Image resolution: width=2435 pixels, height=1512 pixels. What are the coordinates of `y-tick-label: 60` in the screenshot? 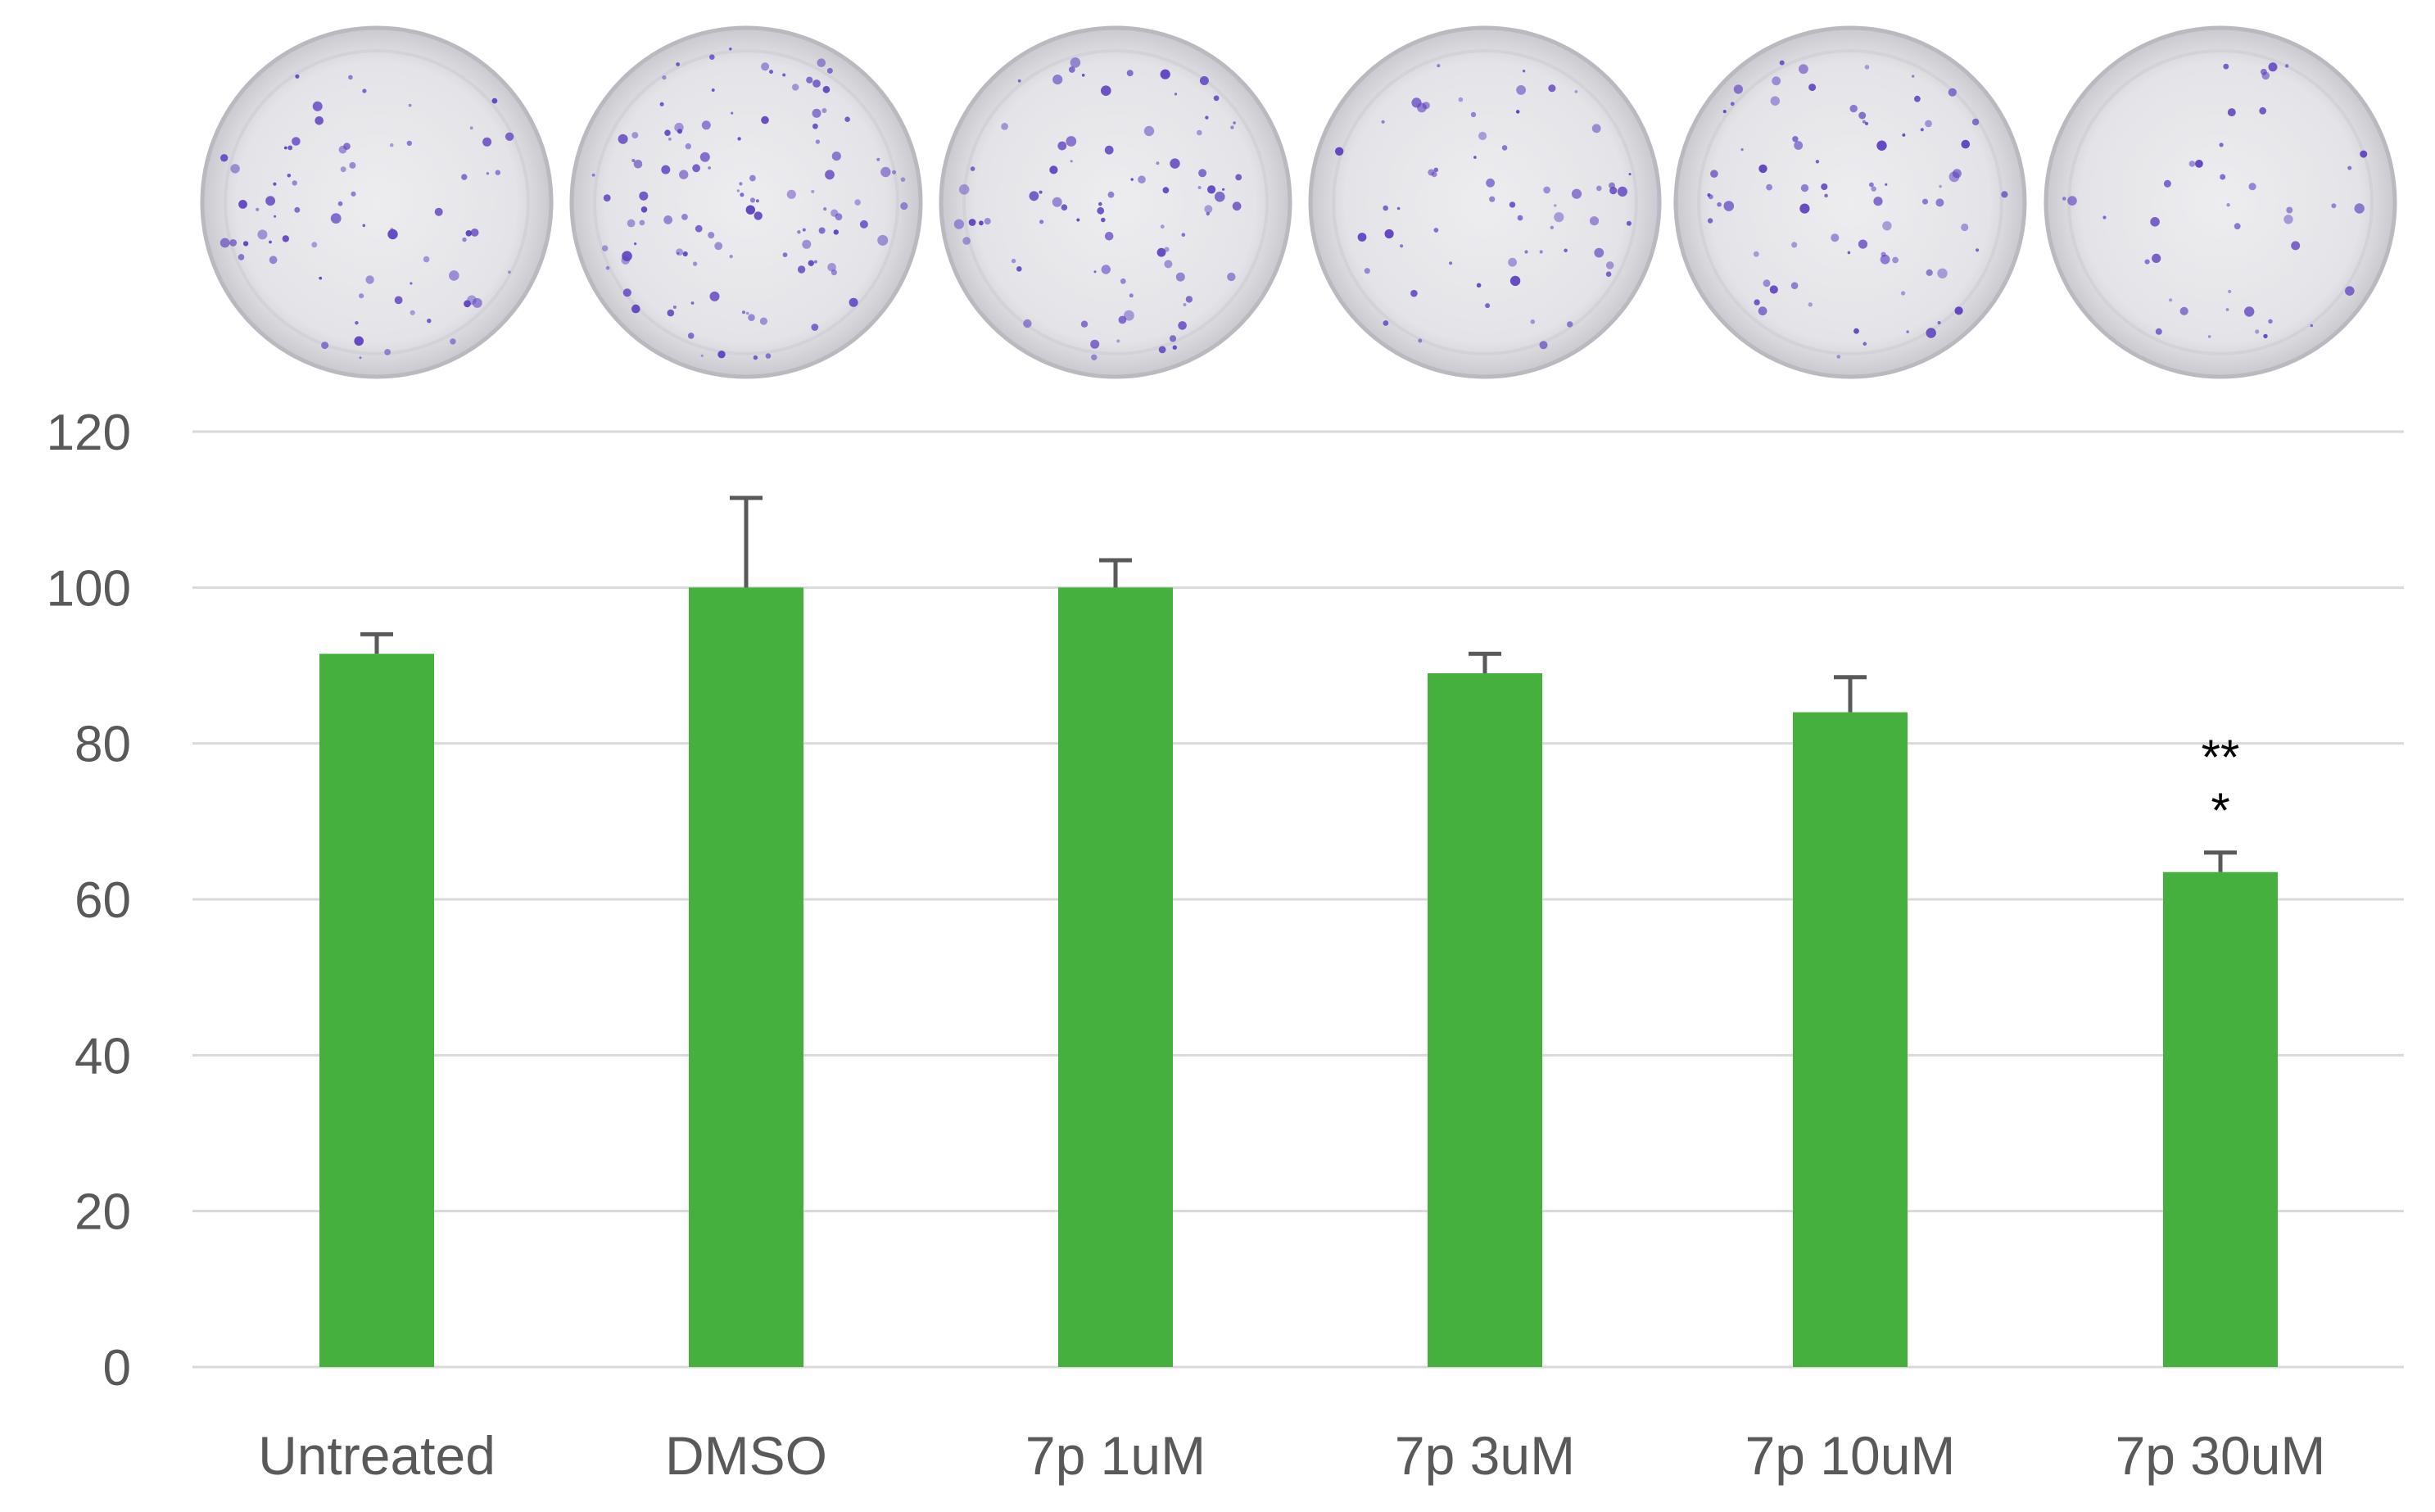 It's located at (103, 901).